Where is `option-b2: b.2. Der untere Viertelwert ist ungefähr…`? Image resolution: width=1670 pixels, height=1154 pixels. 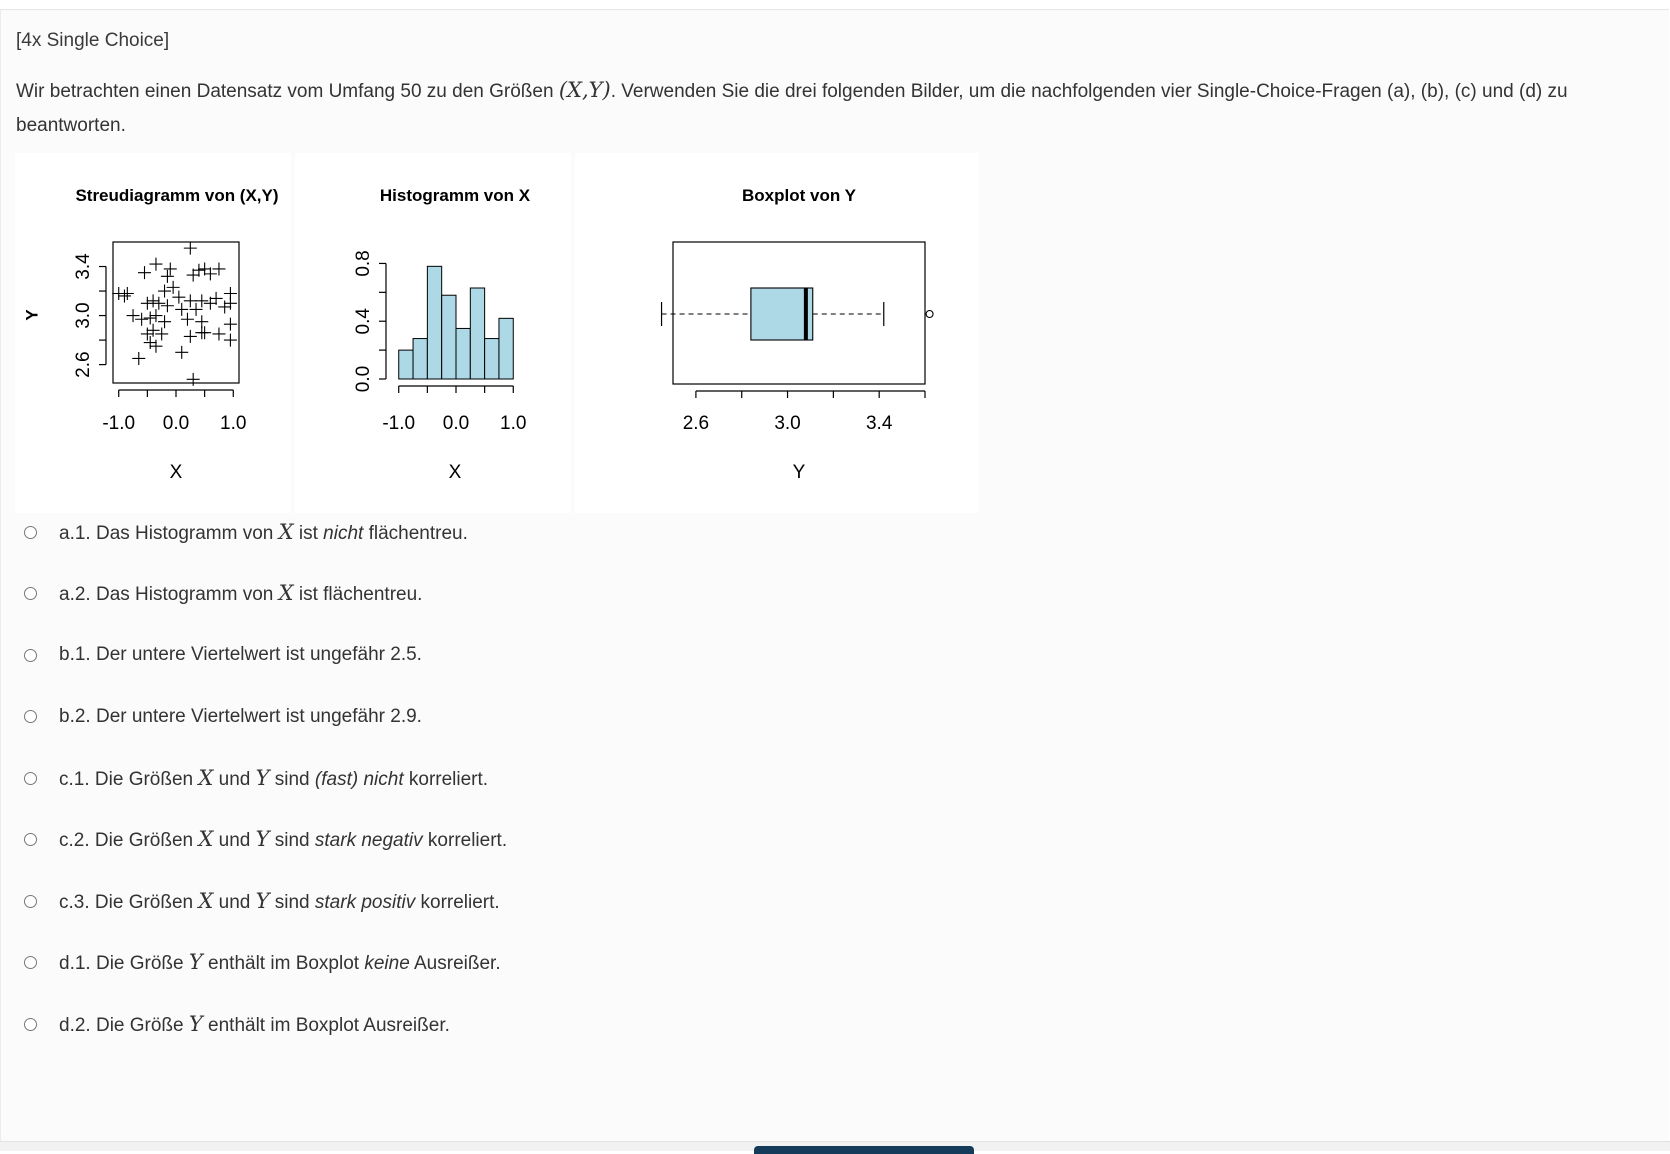
option-b2: b.2. Der untere Viertelwert ist ungefähr… is located at coordinates (223, 717).